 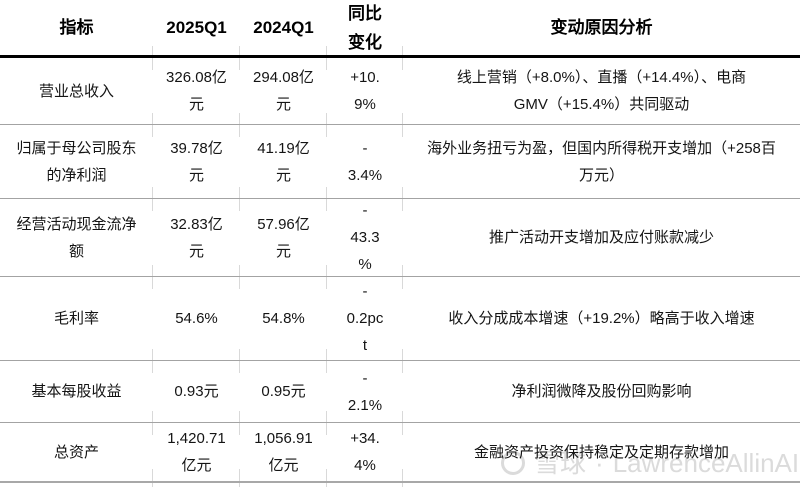 What do you see at coordinates (560, 463) in the screenshot?
I see `watermark-brand: 雪球` at bounding box center [560, 463].